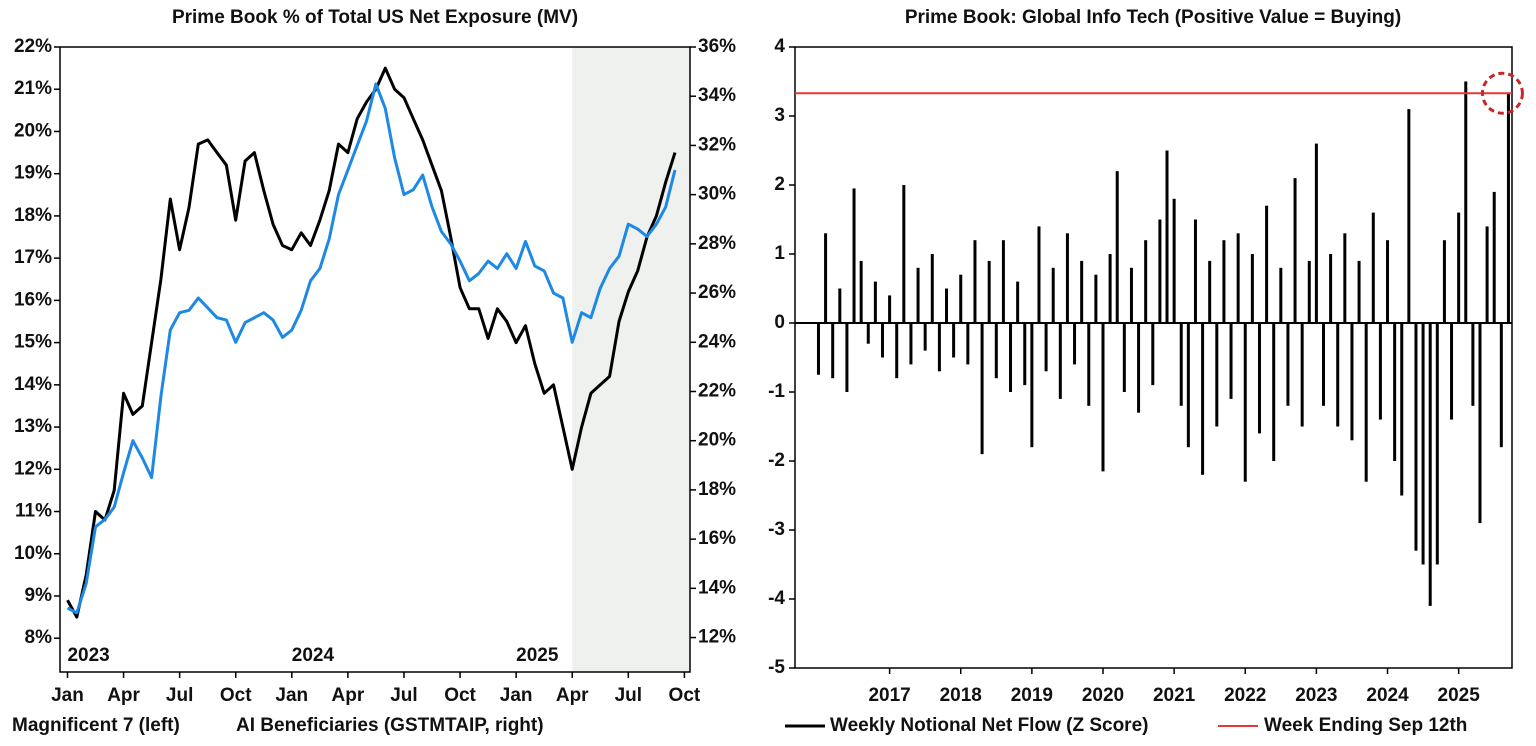 Image resolution: width=1536 pixels, height=746 pixels. Describe the element at coordinates (33, 173) in the screenshot. I see `y-tick-label: 19%` at that location.